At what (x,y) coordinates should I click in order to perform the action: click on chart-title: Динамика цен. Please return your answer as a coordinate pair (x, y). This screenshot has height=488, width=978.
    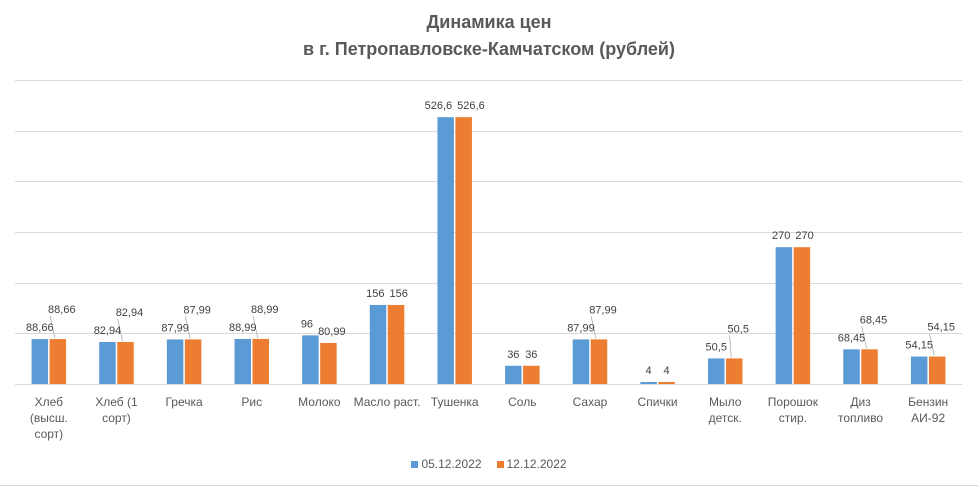
    Looking at the image, I should click on (489, 22).